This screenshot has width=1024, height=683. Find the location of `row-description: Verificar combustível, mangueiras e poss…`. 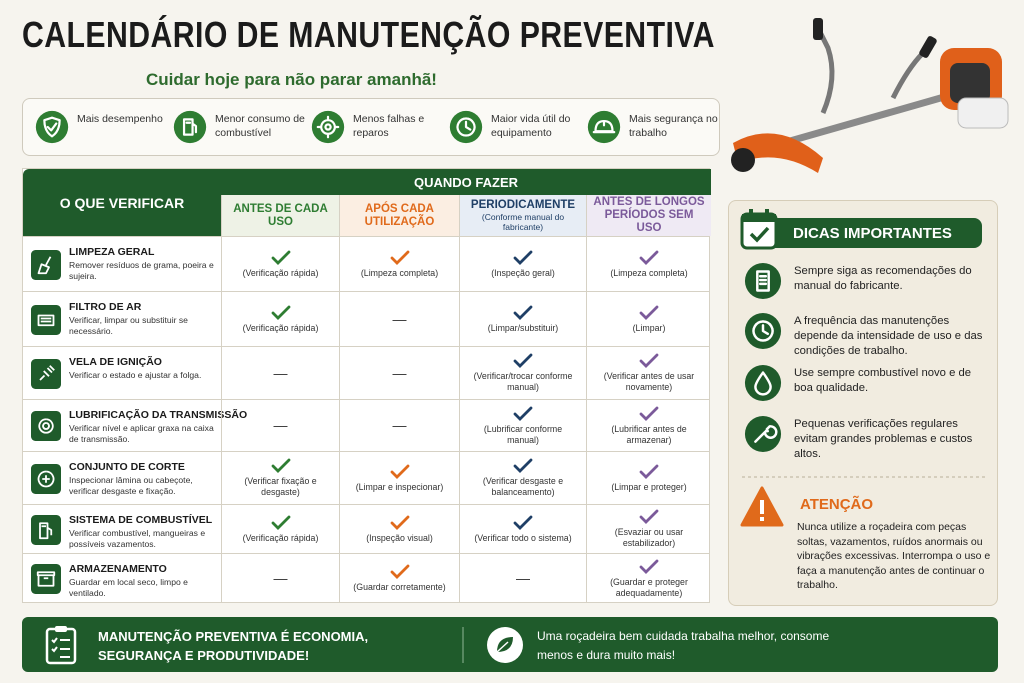

row-description: Verificar combustível, mangueiras e poss… is located at coordinates (137, 538).